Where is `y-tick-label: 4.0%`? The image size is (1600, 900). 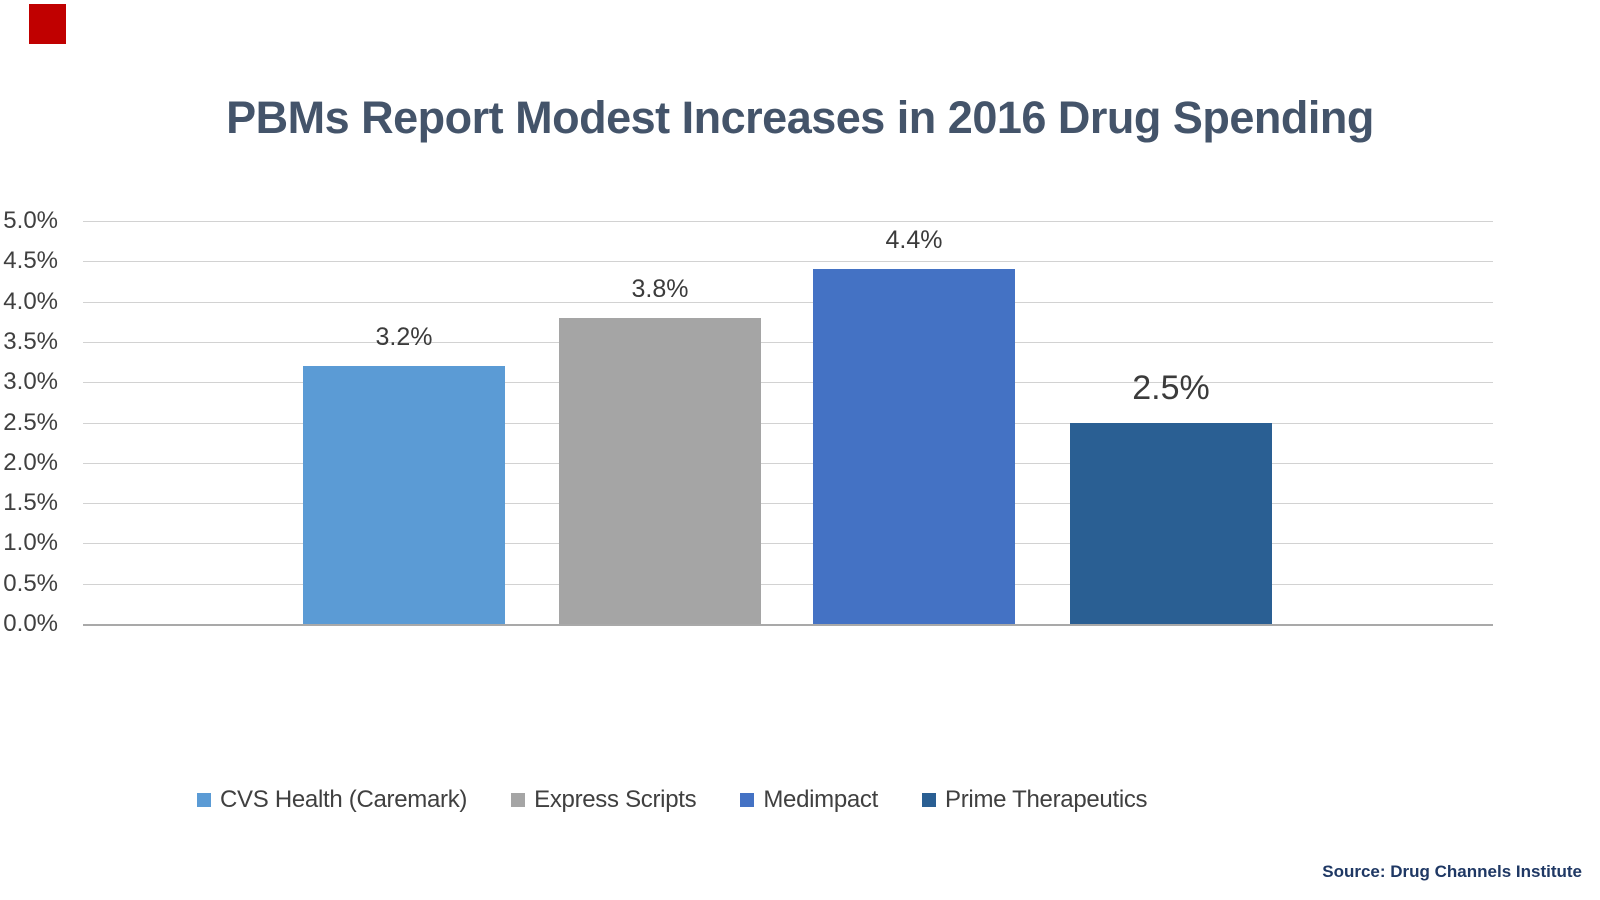
y-tick-label: 4.0% is located at coordinates (30, 301).